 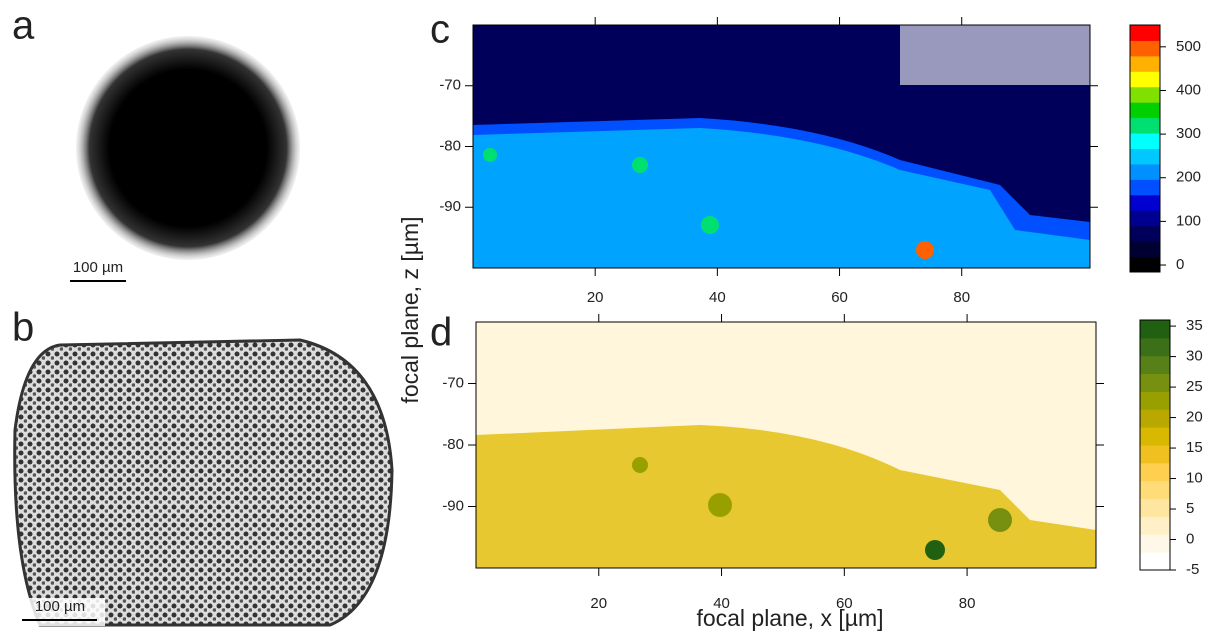 What do you see at coordinates (1194, 478) in the screenshot?
I see `colorbar-tick-label: 10` at bounding box center [1194, 478].